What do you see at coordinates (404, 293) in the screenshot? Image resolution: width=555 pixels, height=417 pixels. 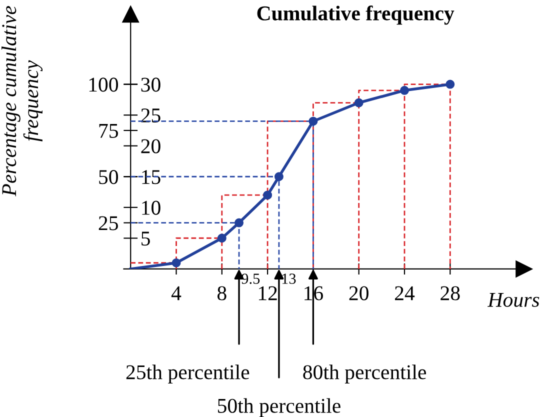 I see `x-tick-label: 24` at bounding box center [404, 293].